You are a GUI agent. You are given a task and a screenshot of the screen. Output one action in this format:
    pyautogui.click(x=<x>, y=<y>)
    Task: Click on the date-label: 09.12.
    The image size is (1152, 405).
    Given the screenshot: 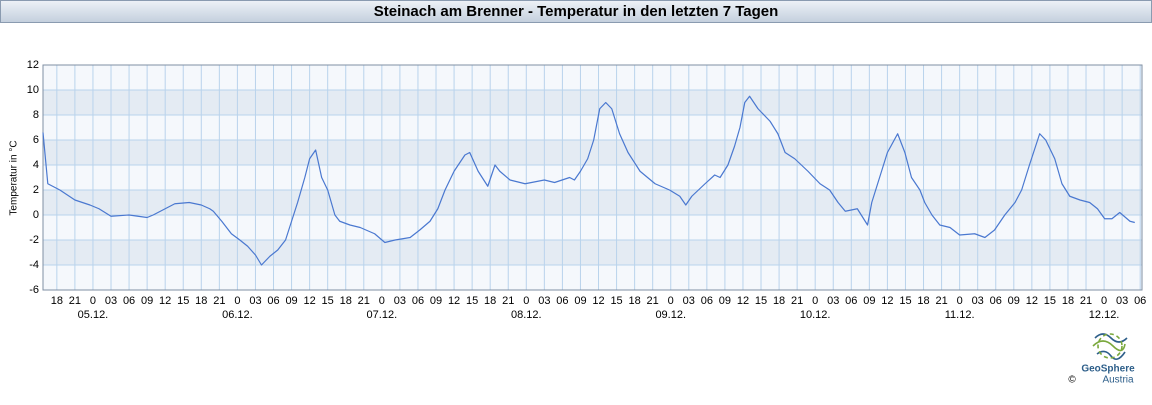 What is the action you would take?
    pyautogui.click(x=670, y=315)
    